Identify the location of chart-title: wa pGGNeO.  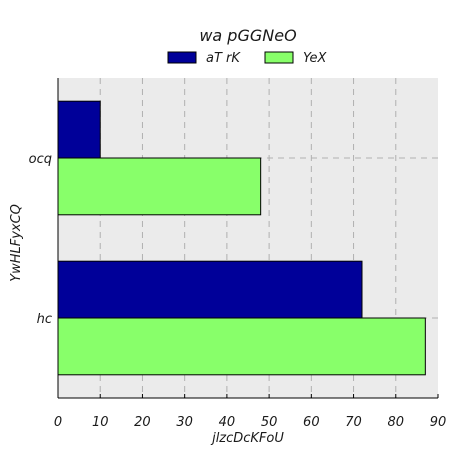
(247, 35).